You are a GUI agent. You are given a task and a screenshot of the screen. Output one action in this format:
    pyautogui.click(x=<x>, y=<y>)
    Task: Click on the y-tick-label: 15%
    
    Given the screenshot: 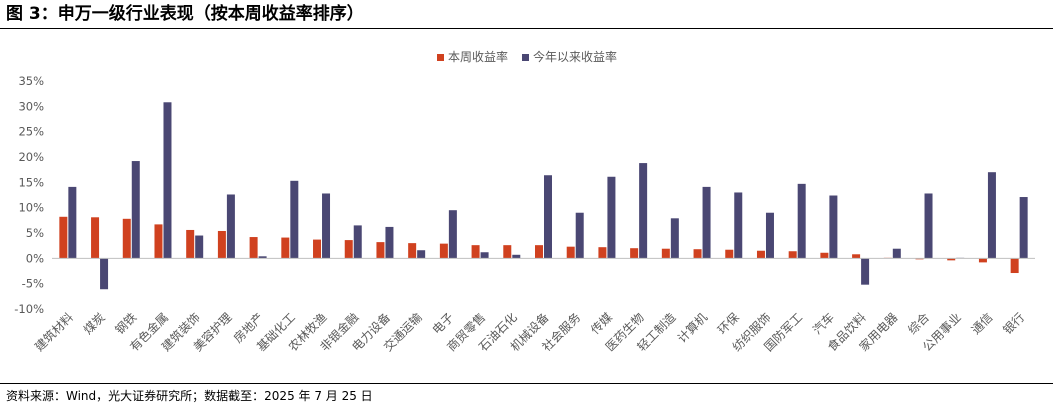 What is the action you would take?
    pyautogui.click(x=31, y=182)
    